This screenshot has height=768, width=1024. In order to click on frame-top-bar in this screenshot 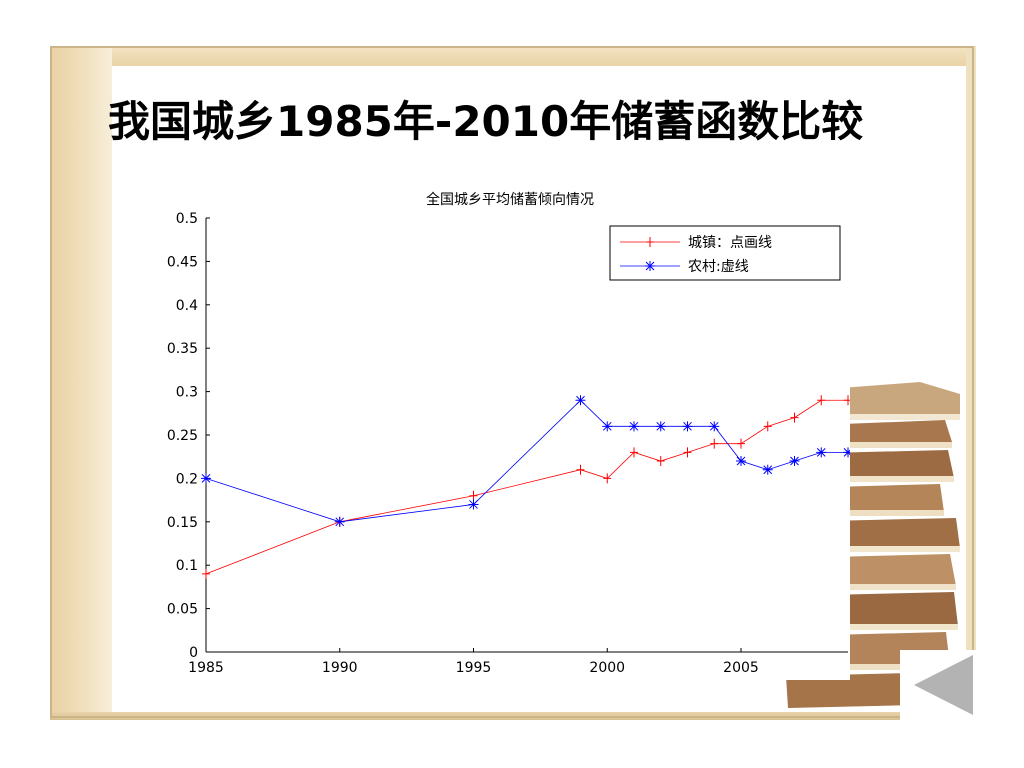, I will do `click(513, 56)`.